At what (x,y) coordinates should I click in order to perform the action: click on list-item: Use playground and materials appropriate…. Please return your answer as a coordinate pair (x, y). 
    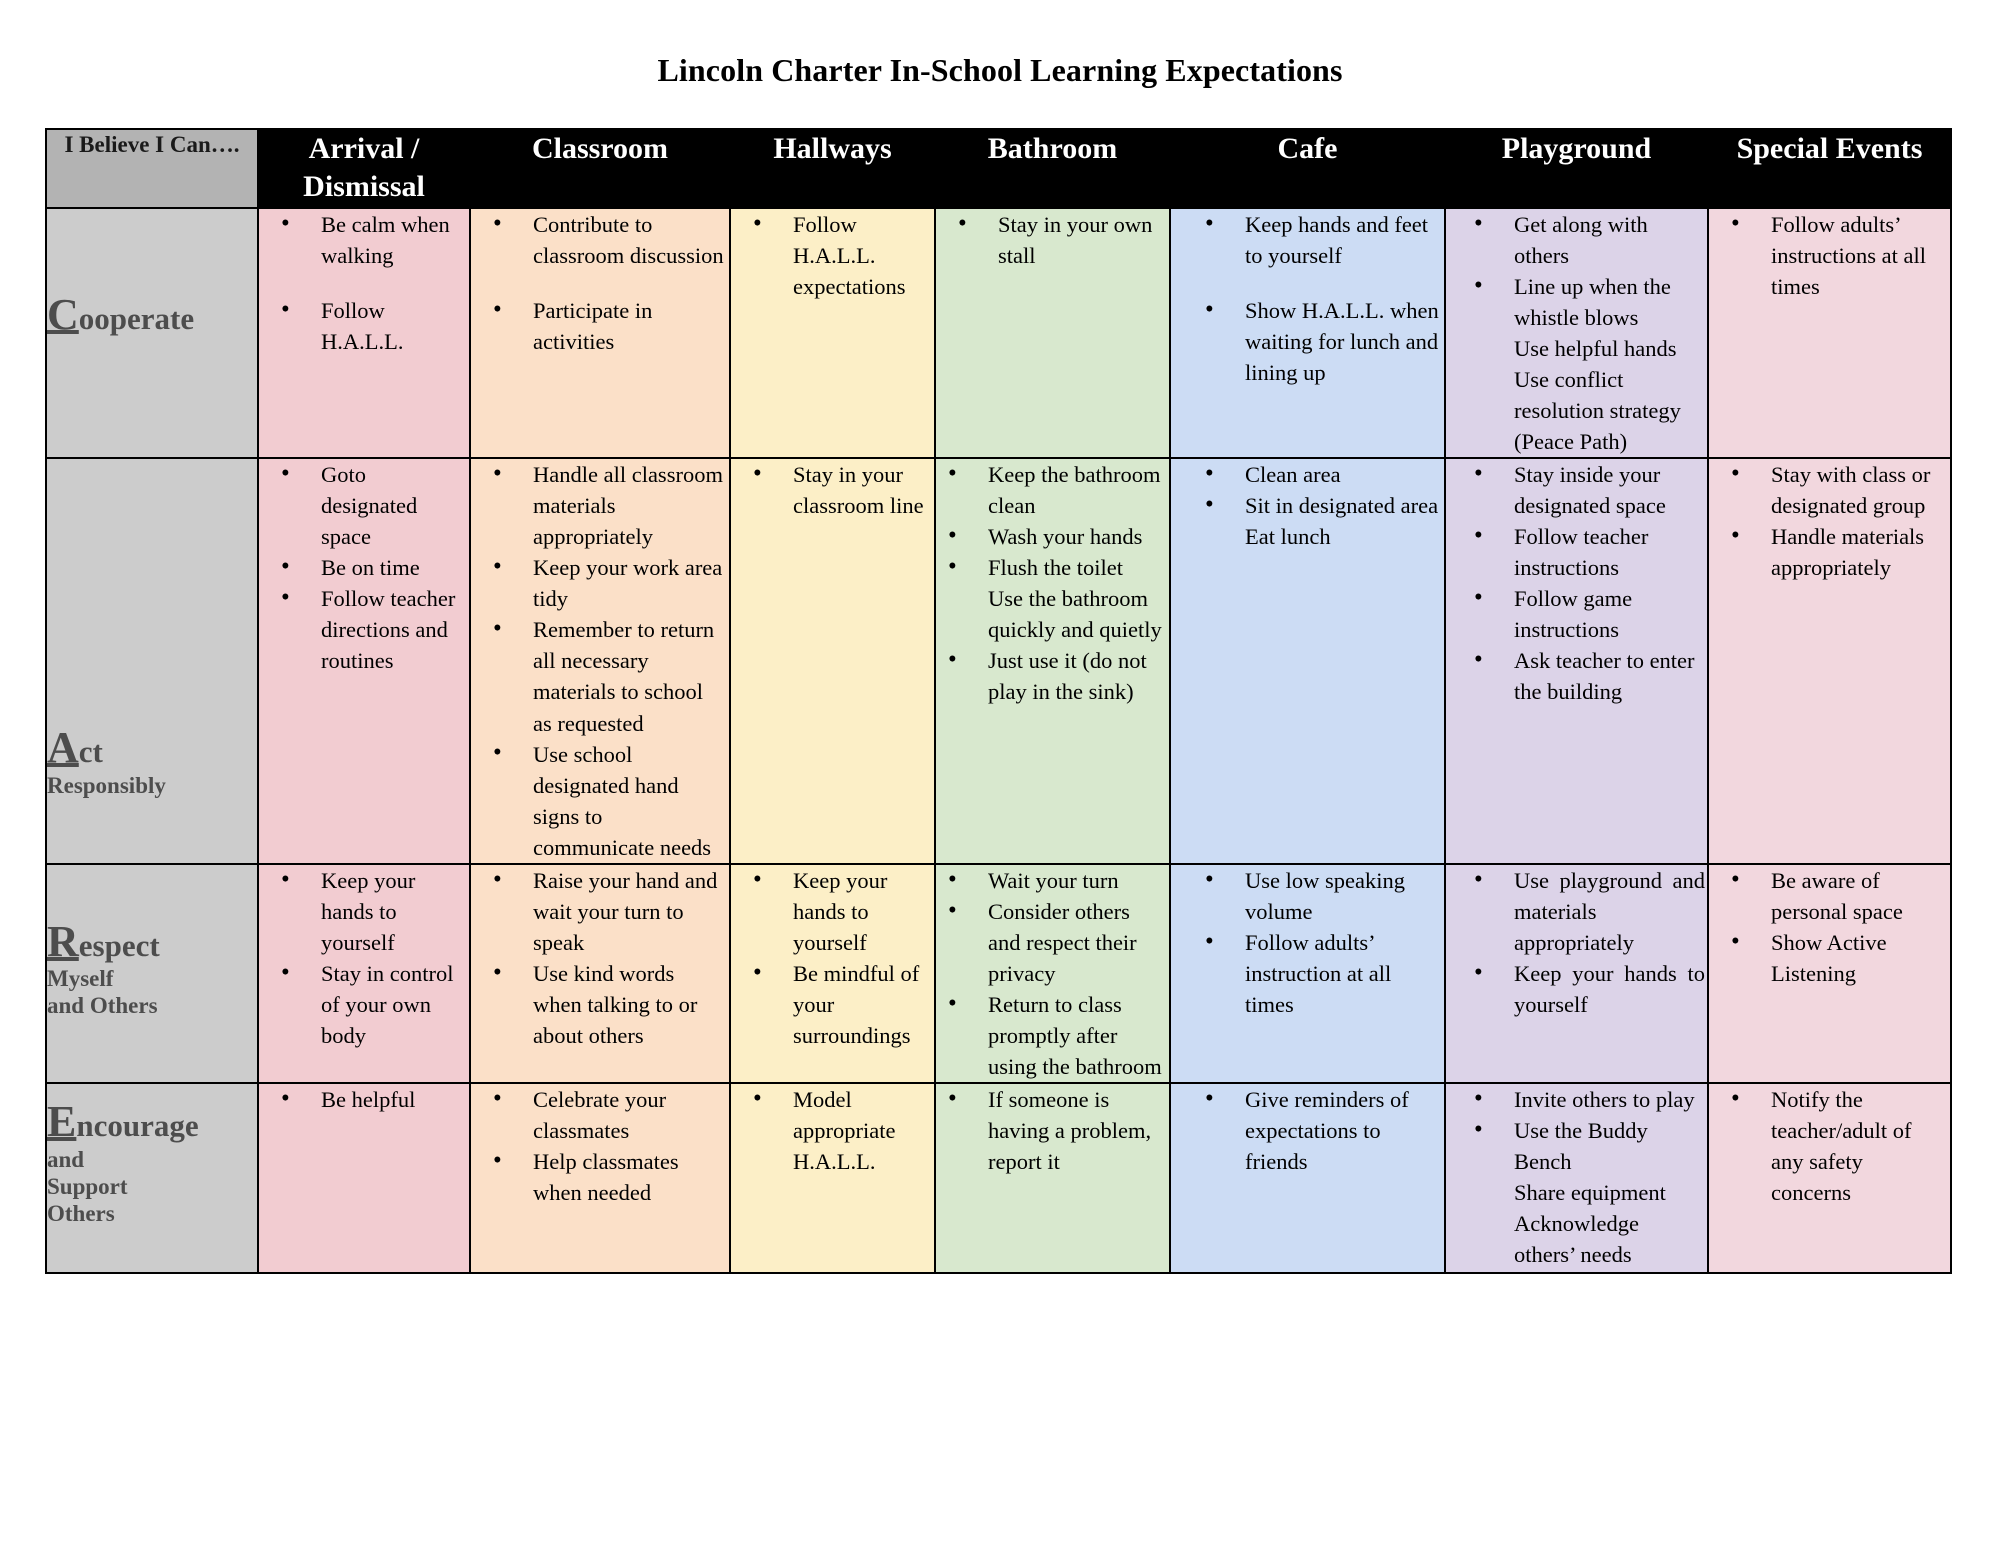
    Looking at the image, I should click on (1589, 910).